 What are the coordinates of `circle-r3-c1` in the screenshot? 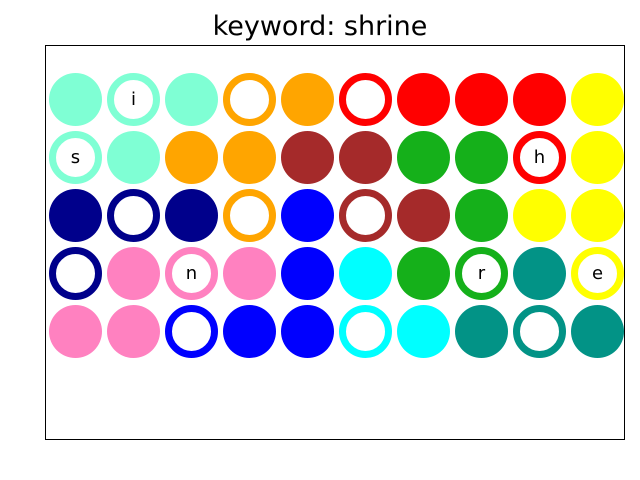 It's located at (75, 215).